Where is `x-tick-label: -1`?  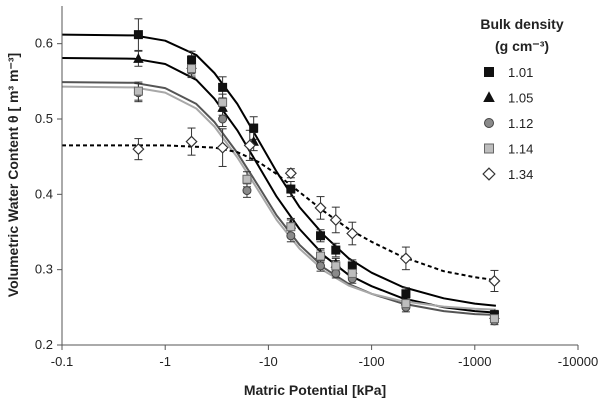
x-tick-label: -1 is located at coordinates (165, 361).